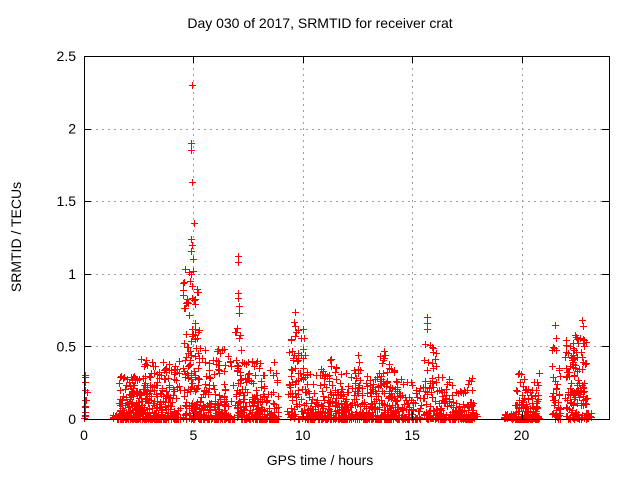 The image size is (640, 480). I want to click on x-tick-label: 5, so click(193, 435).